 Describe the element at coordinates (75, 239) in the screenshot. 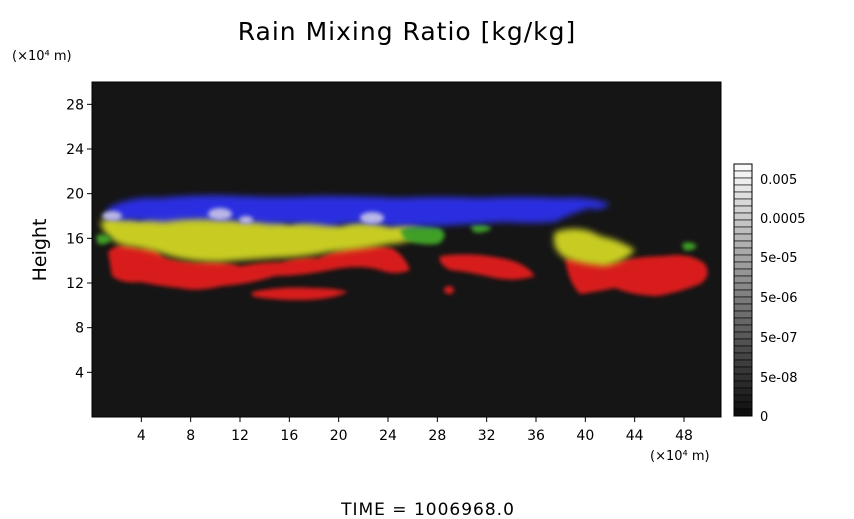

I see `y-tick-label: 16` at that location.